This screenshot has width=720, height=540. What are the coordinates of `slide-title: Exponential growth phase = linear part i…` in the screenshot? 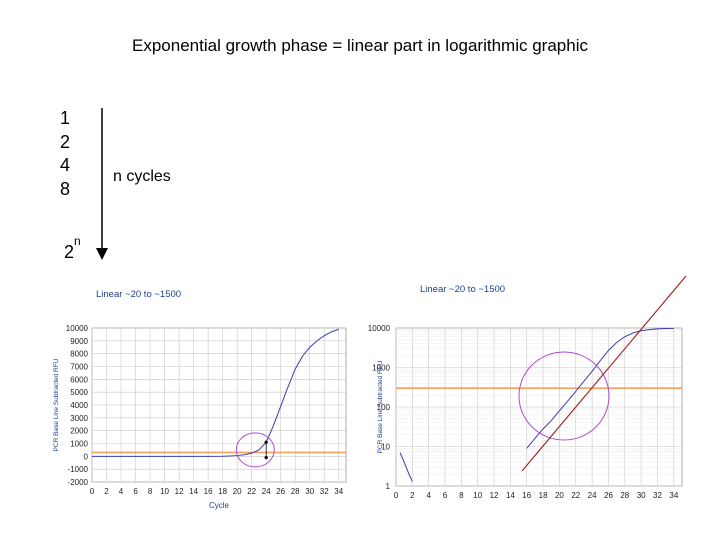 It's located at (360, 45).